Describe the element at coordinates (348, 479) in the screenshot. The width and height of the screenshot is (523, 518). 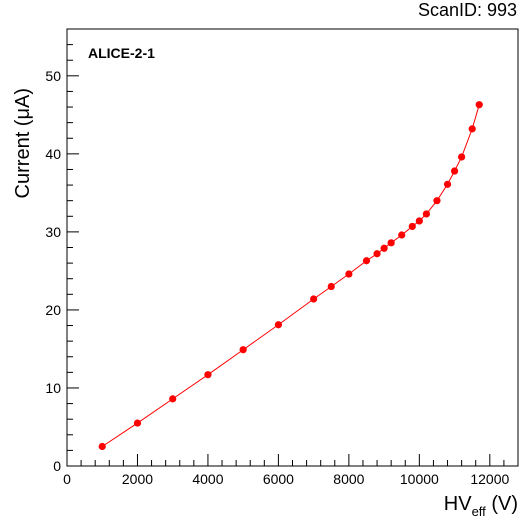
I see `x-tick-label: 8000` at that location.